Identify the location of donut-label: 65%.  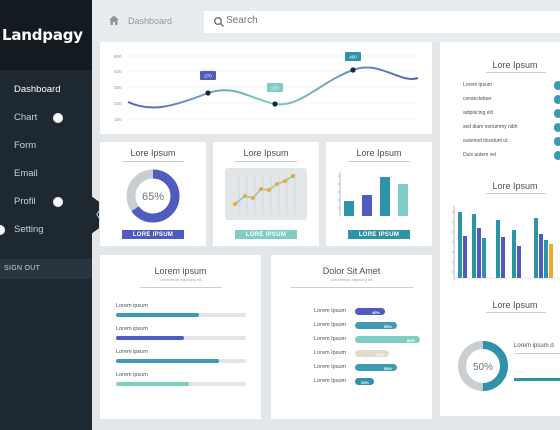
(153, 197).